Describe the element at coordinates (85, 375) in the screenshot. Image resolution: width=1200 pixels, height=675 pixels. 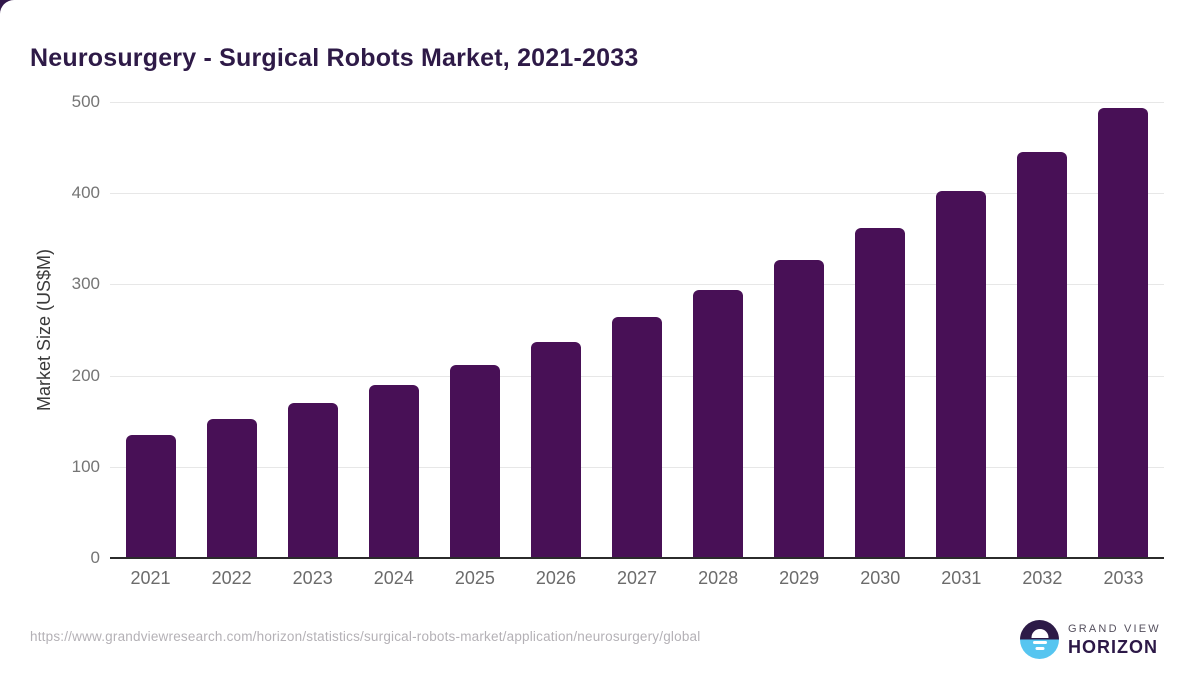
I see `y-tick-label-200: 200` at that location.